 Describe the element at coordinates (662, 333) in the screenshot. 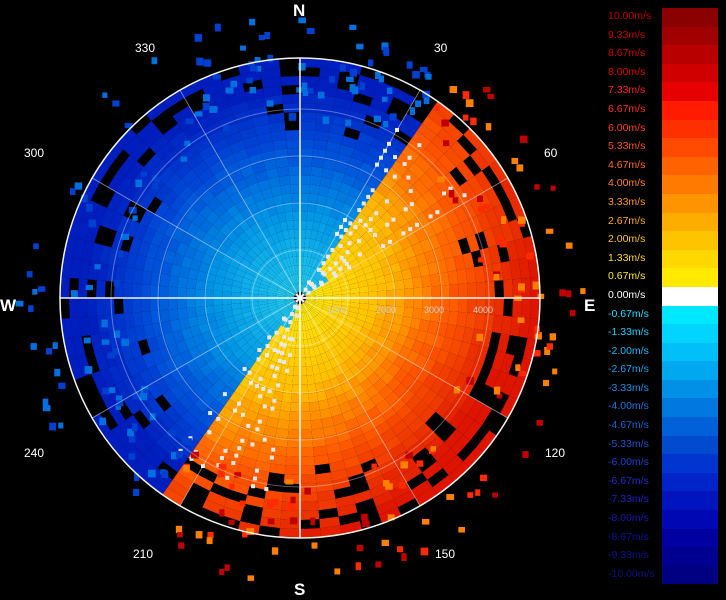

I see `legend-row: -1.33m/s` at that location.